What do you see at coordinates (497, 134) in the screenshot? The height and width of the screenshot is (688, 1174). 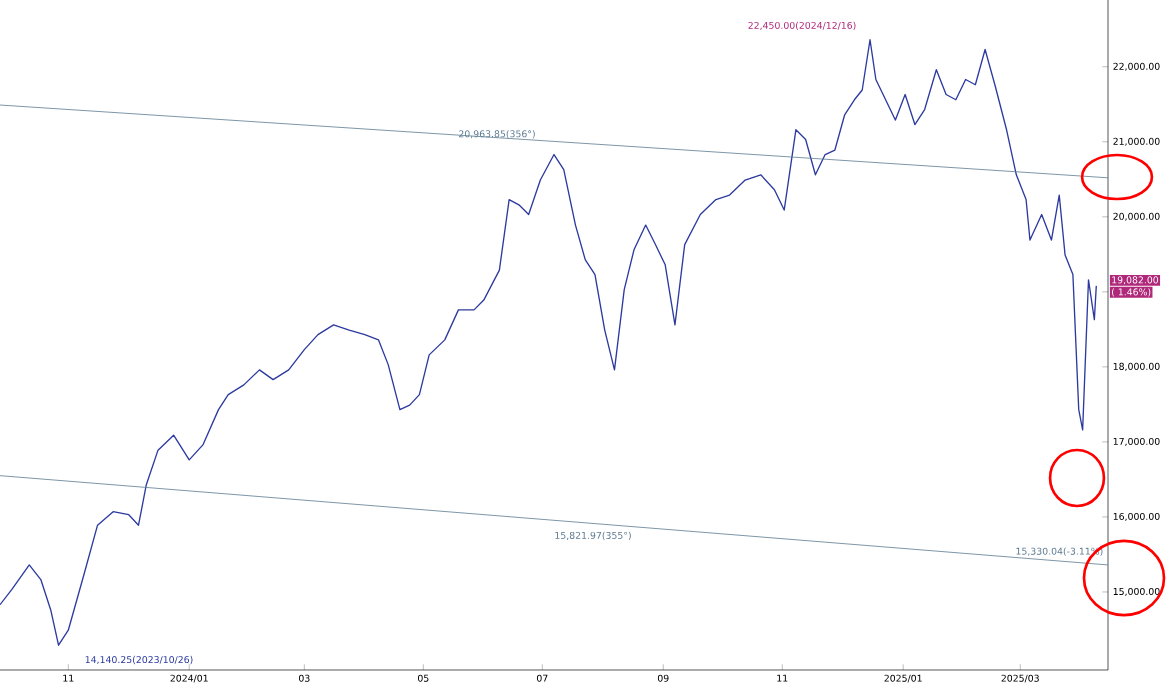 I see `annotation: 20,963.85(356°)` at bounding box center [497, 134].